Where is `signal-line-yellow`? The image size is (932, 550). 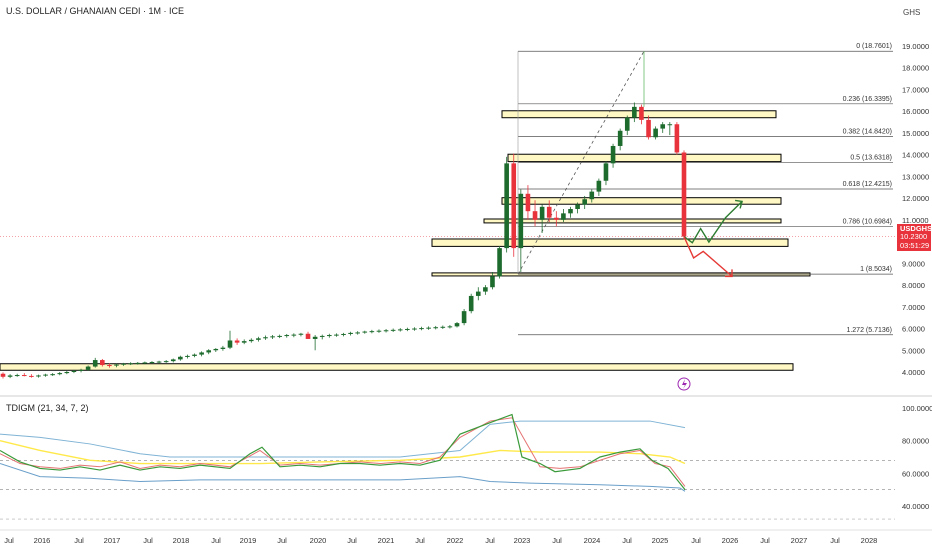 signal-line-yellow is located at coordinates (343, 452).